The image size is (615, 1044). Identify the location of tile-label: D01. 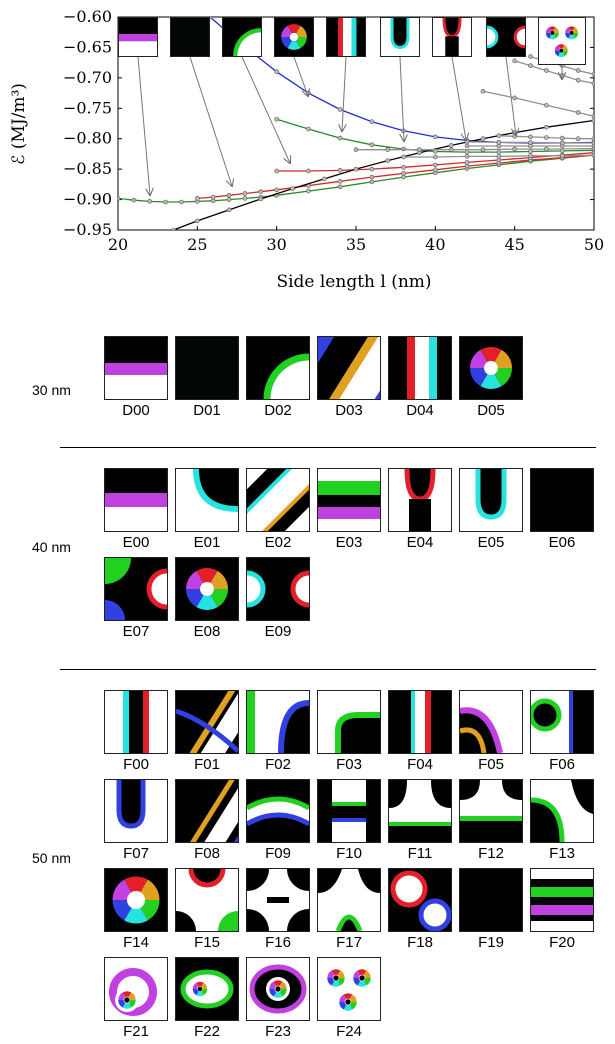
(207, 410).